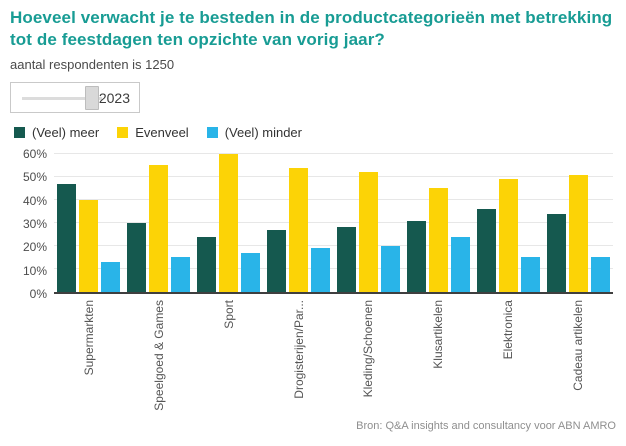 Image resolution: width=626 pixels, height=446 pixels. What do you see at coordinates (508, 329) in the screenshot?
I see `x-label-elektronica: Elektronica` at bounding box center [508, 329].